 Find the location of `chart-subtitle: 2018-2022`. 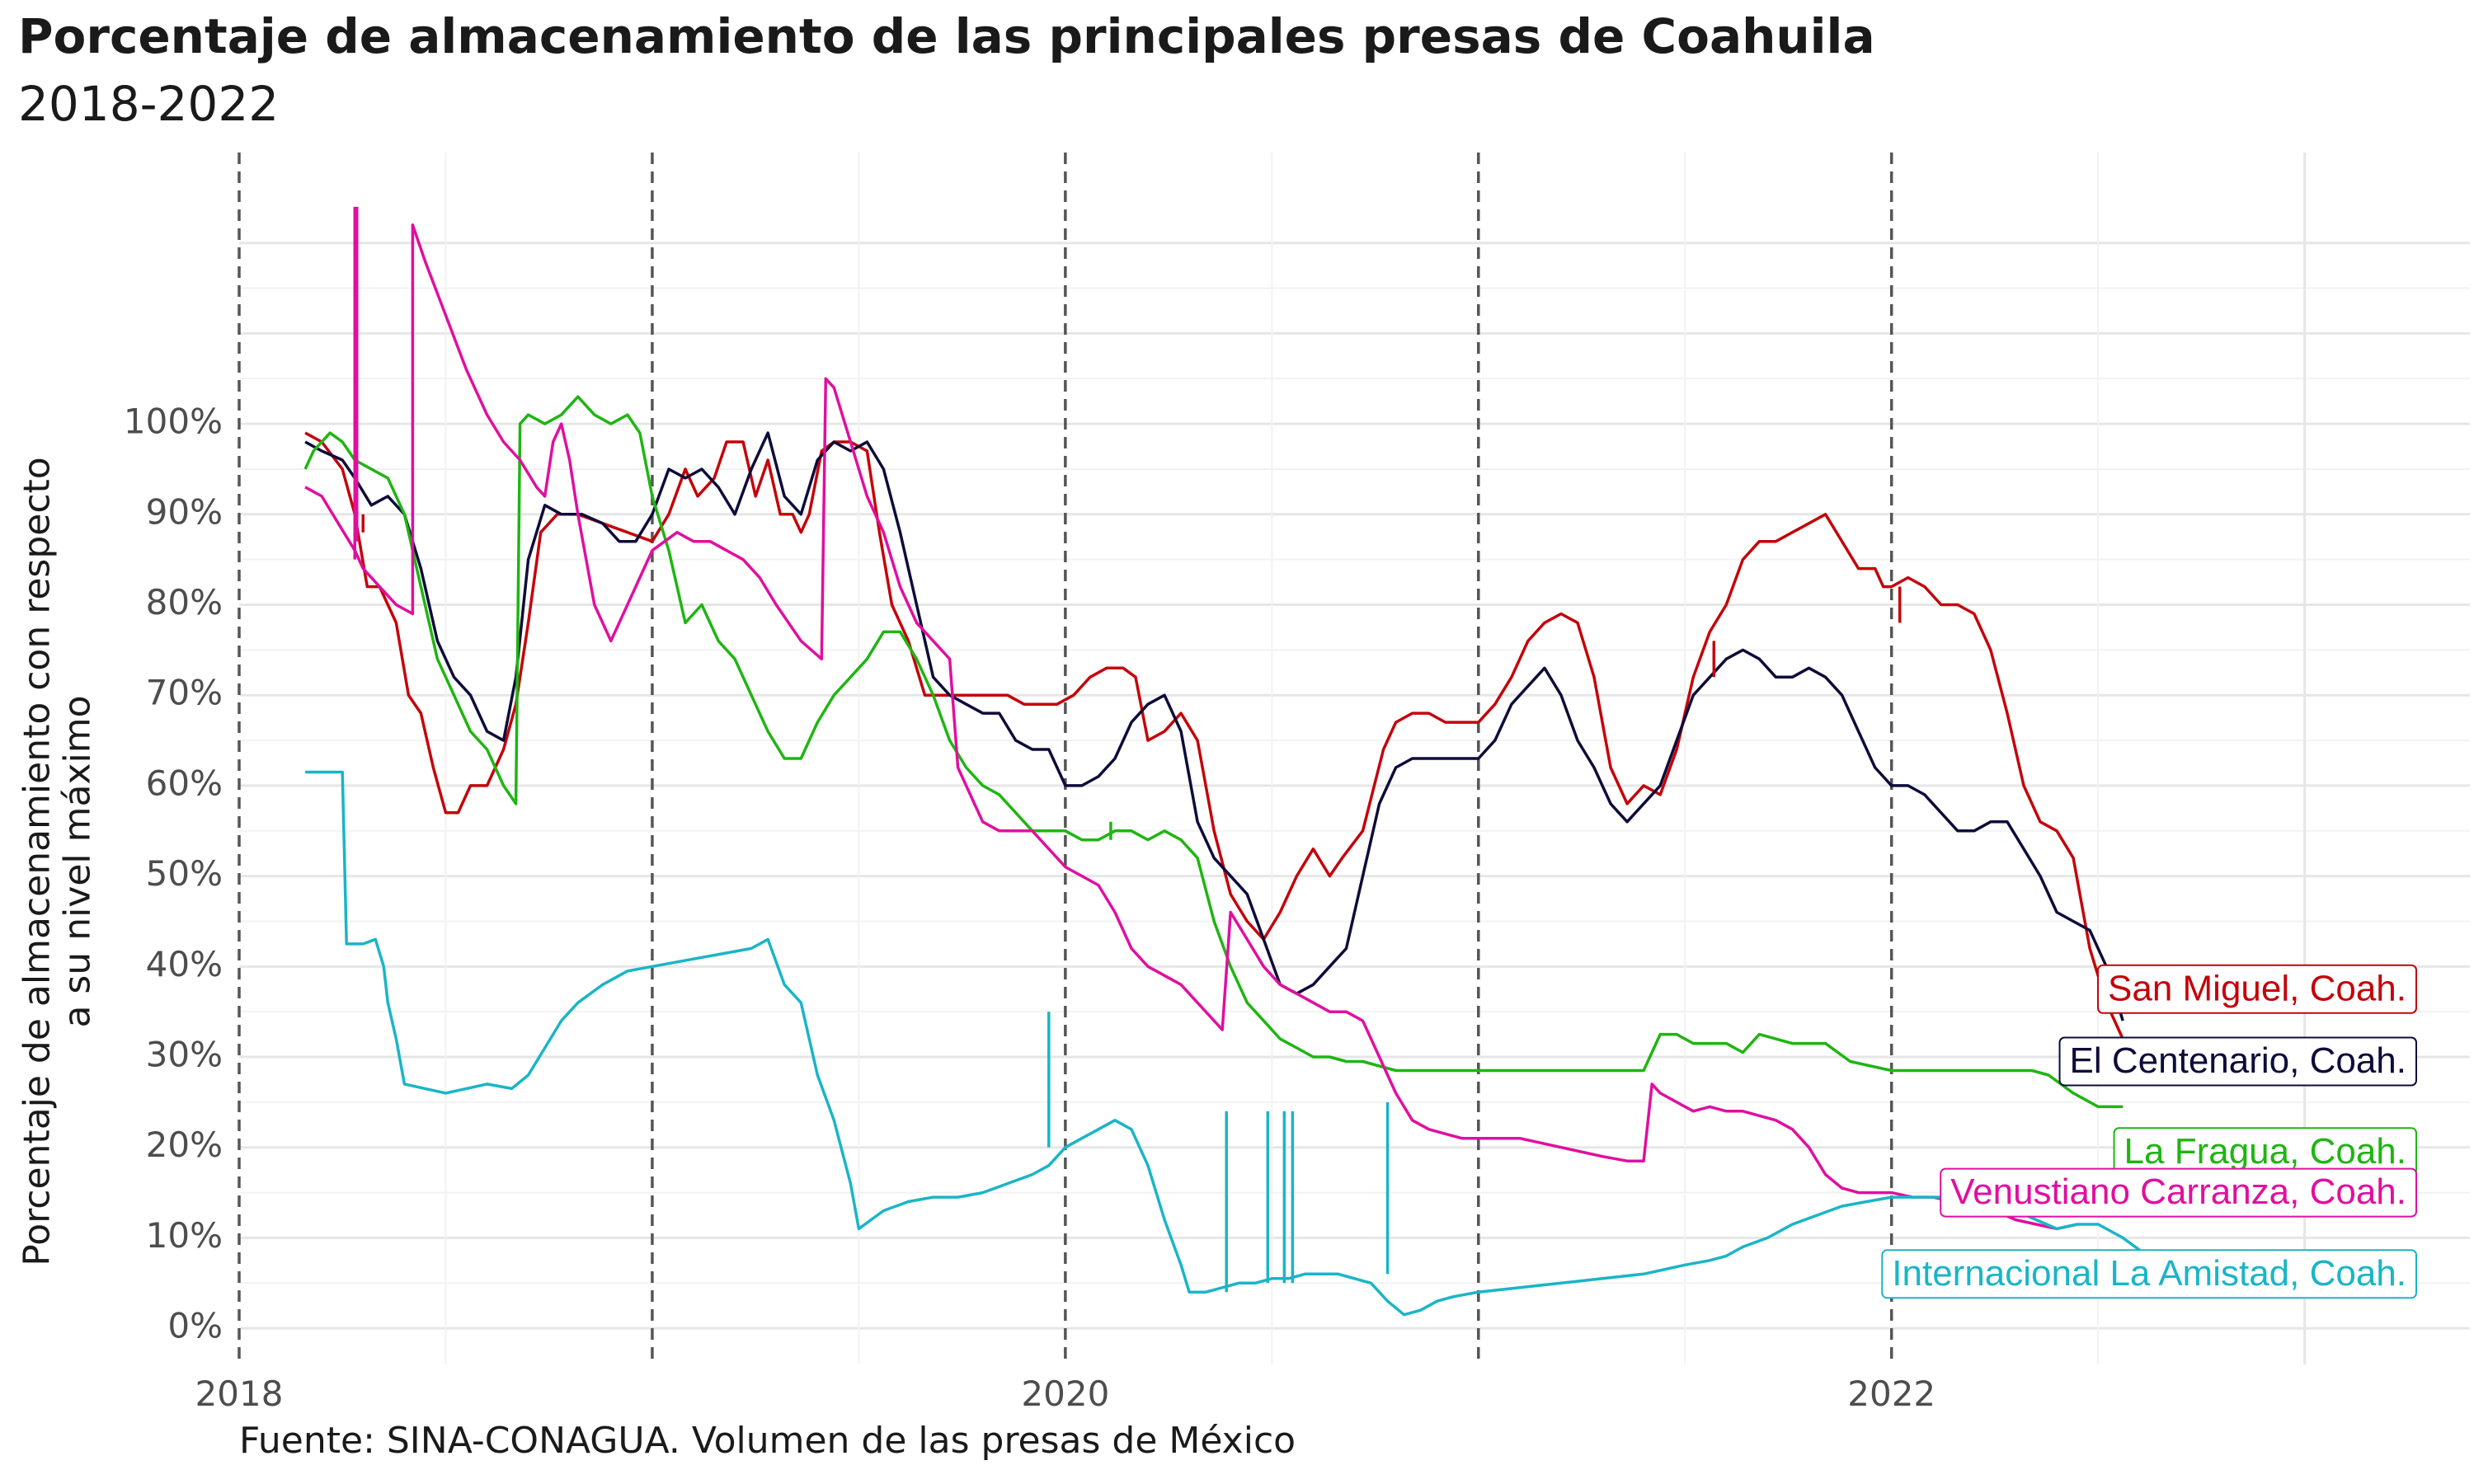

chart-subtitle: 2018-2022 is located at coordinates (149, 104).